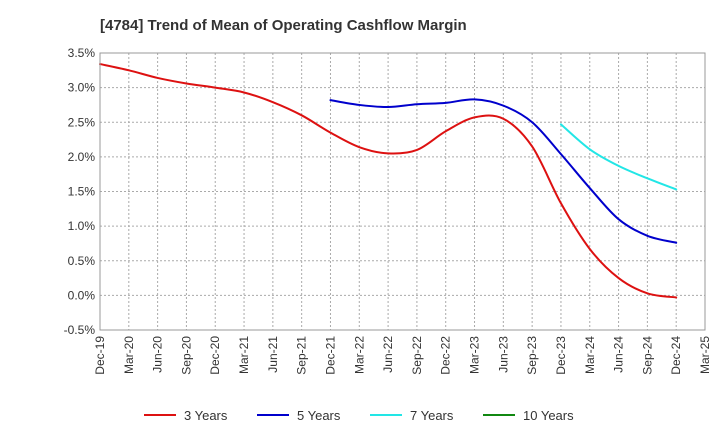 The height and width of the screenshot is (440, 720). Describe the element at coordinates (446, 355) in the screenshot. I see `x-tick-label: Dec-22` at that location.